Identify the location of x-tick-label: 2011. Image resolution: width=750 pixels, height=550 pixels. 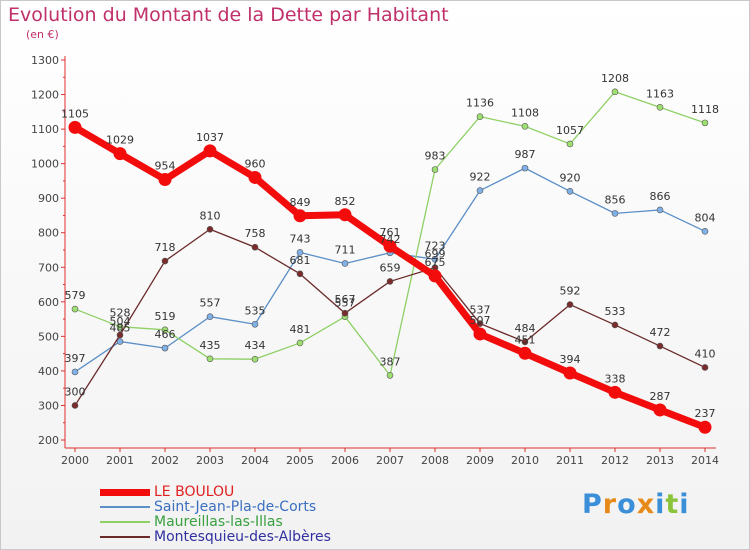
(570, 460).